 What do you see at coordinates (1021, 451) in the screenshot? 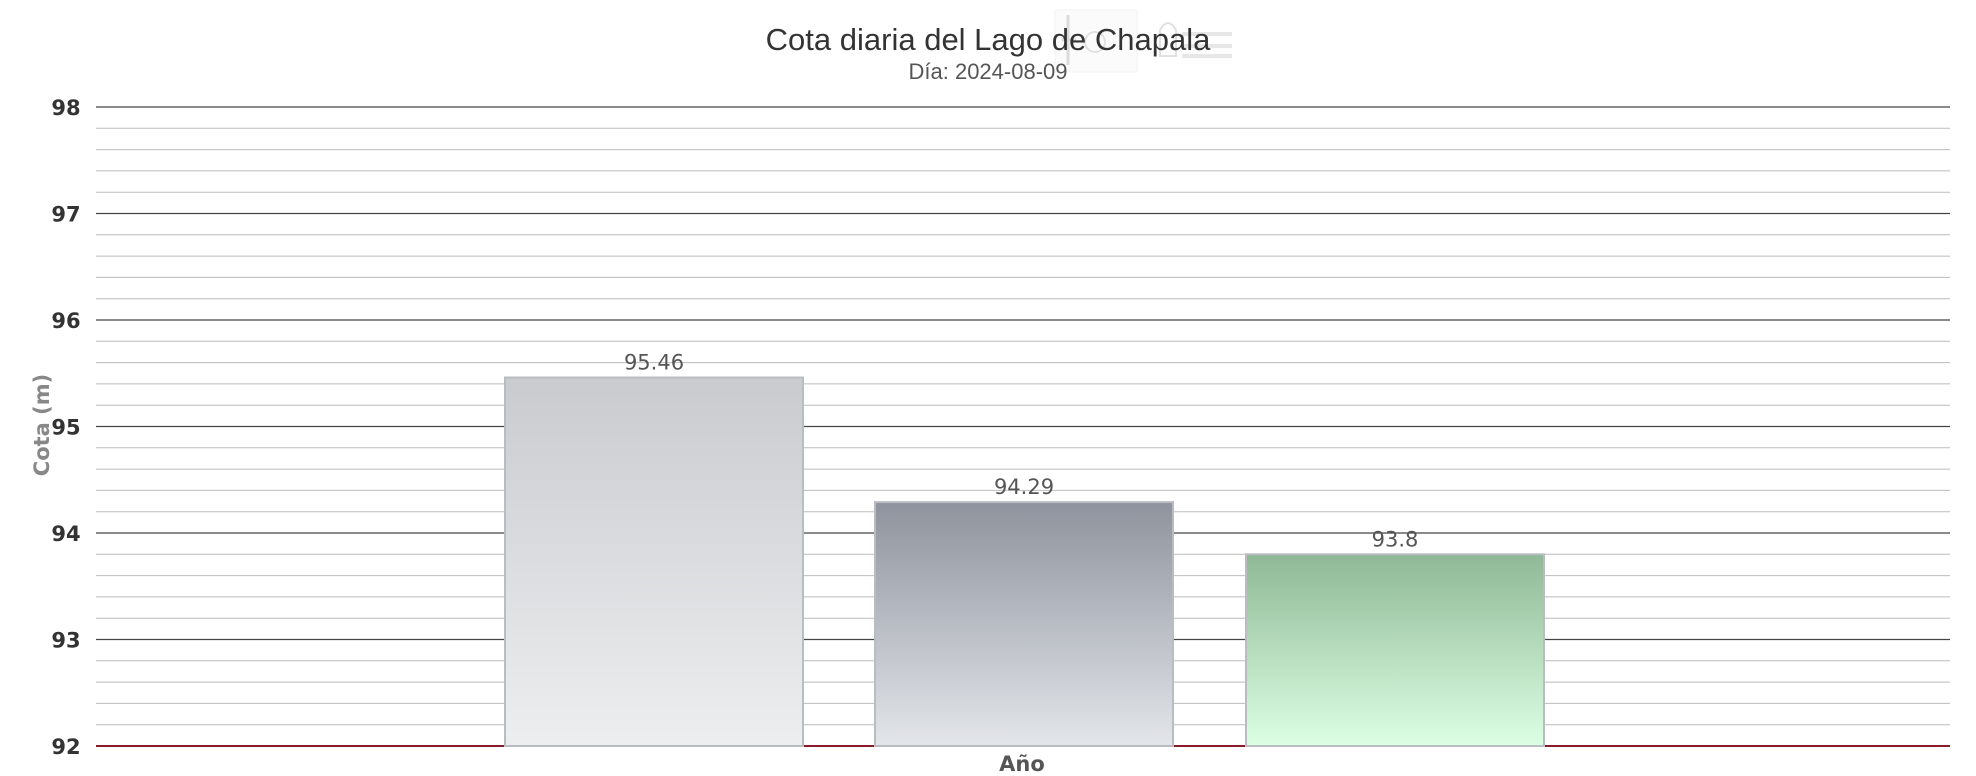
I see `data-labels: 95.46 94.29 93.8` at bounding box center [1021, 451].